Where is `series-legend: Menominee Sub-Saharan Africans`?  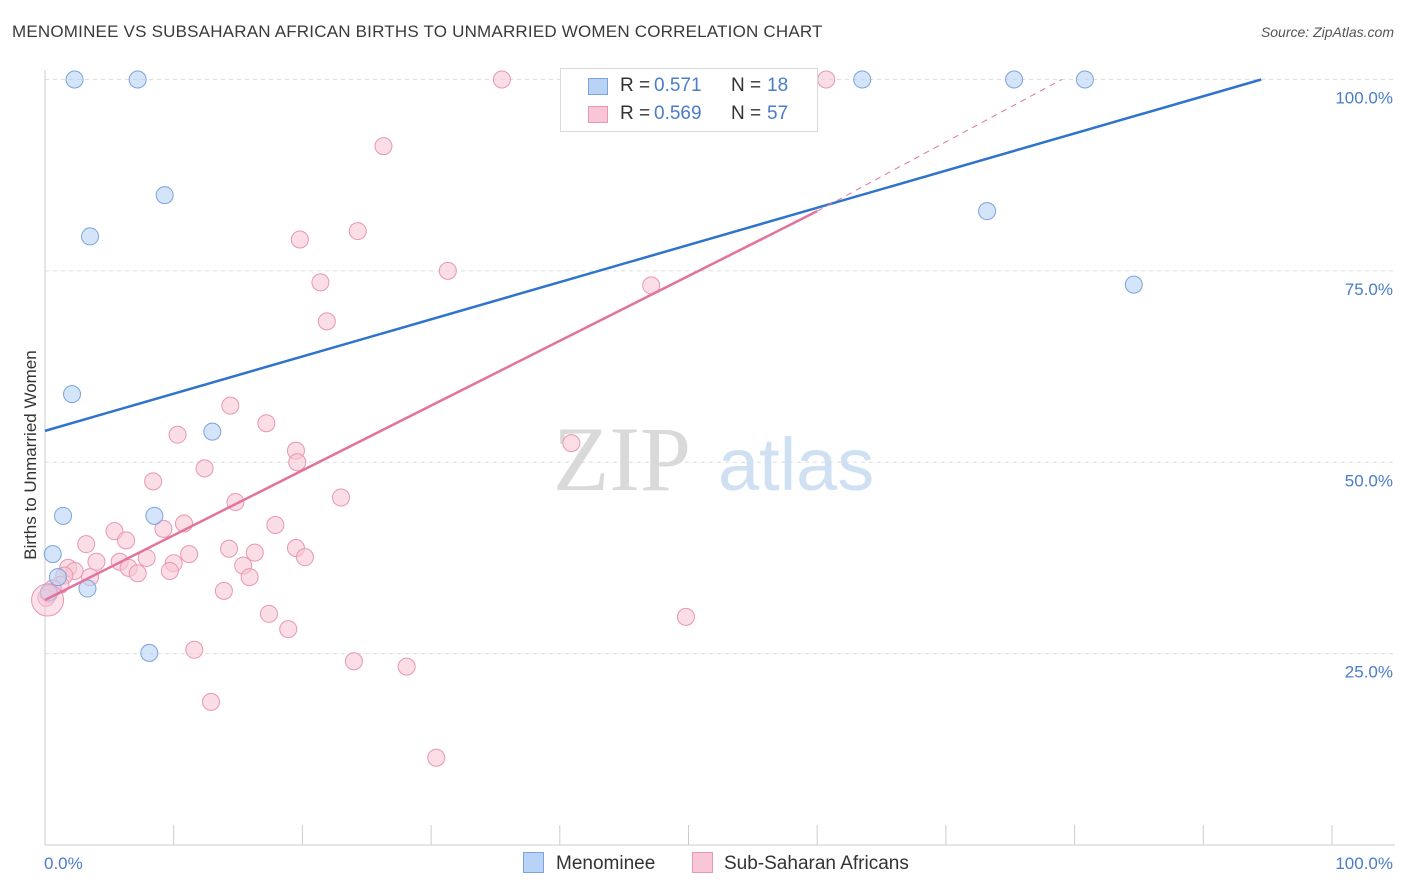
series-legend: Menominee Sub-Saharan Africans is located at coordinates (703, 865).